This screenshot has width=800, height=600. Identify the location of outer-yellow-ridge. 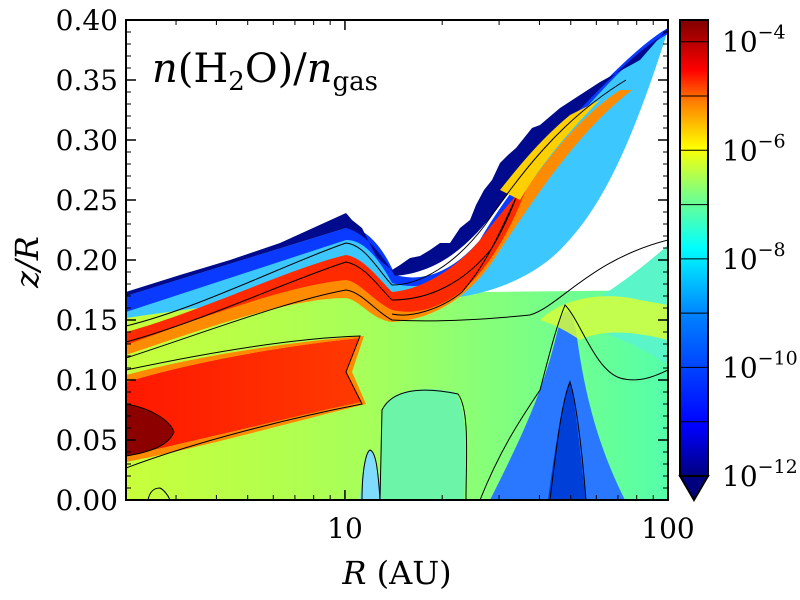
(604, 318).